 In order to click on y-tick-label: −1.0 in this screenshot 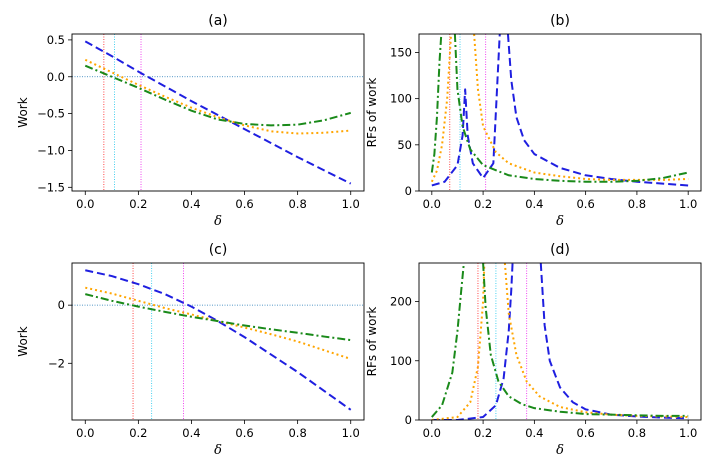, I will do `click(51, 150)`.